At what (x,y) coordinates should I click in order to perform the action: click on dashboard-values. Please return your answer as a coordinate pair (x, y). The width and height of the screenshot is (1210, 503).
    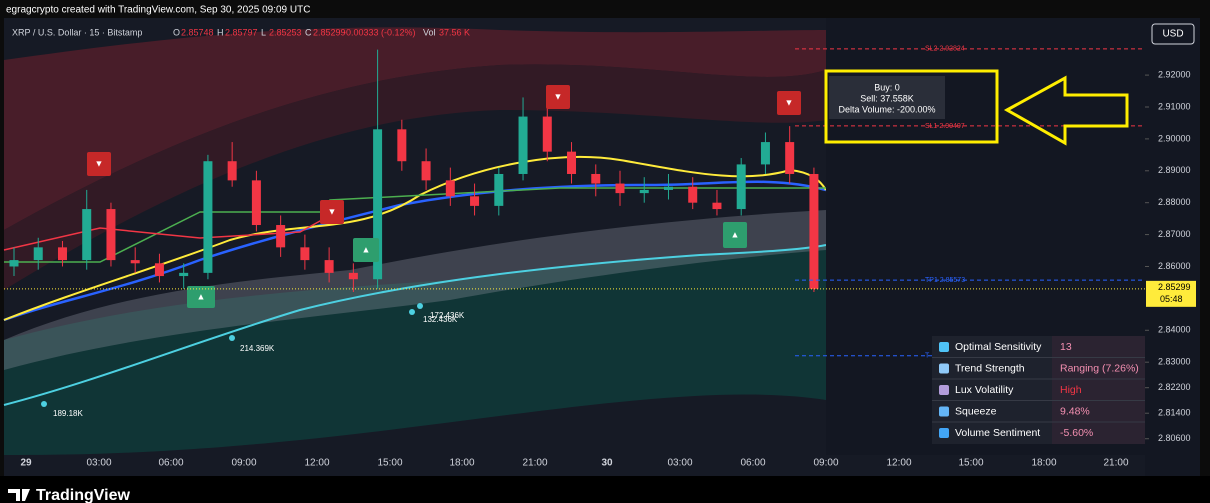
    Looking at the image, I should click on (1098, 390).